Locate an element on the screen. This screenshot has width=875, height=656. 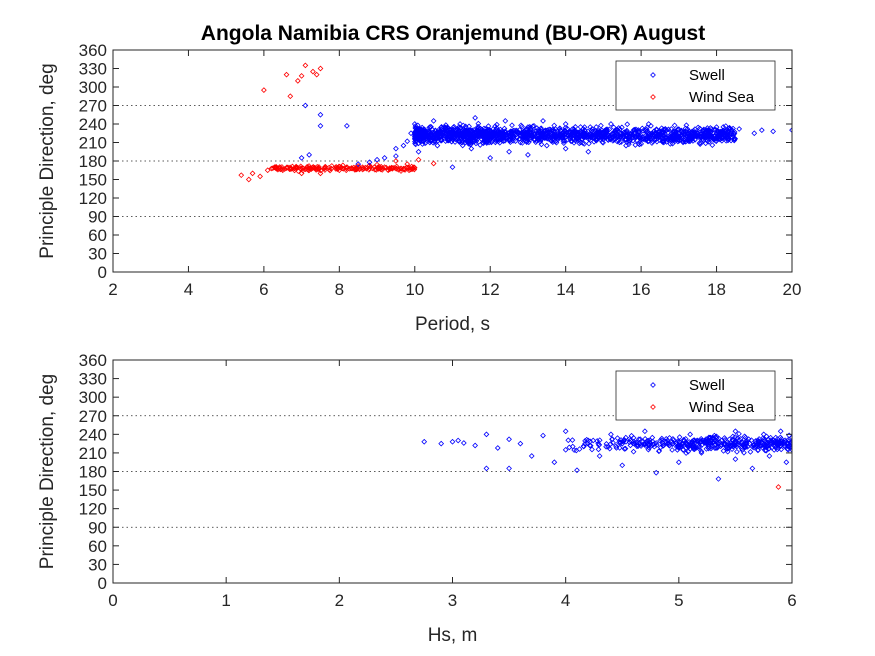
x-tick-label: 12 is located at coordinates (490, 289).